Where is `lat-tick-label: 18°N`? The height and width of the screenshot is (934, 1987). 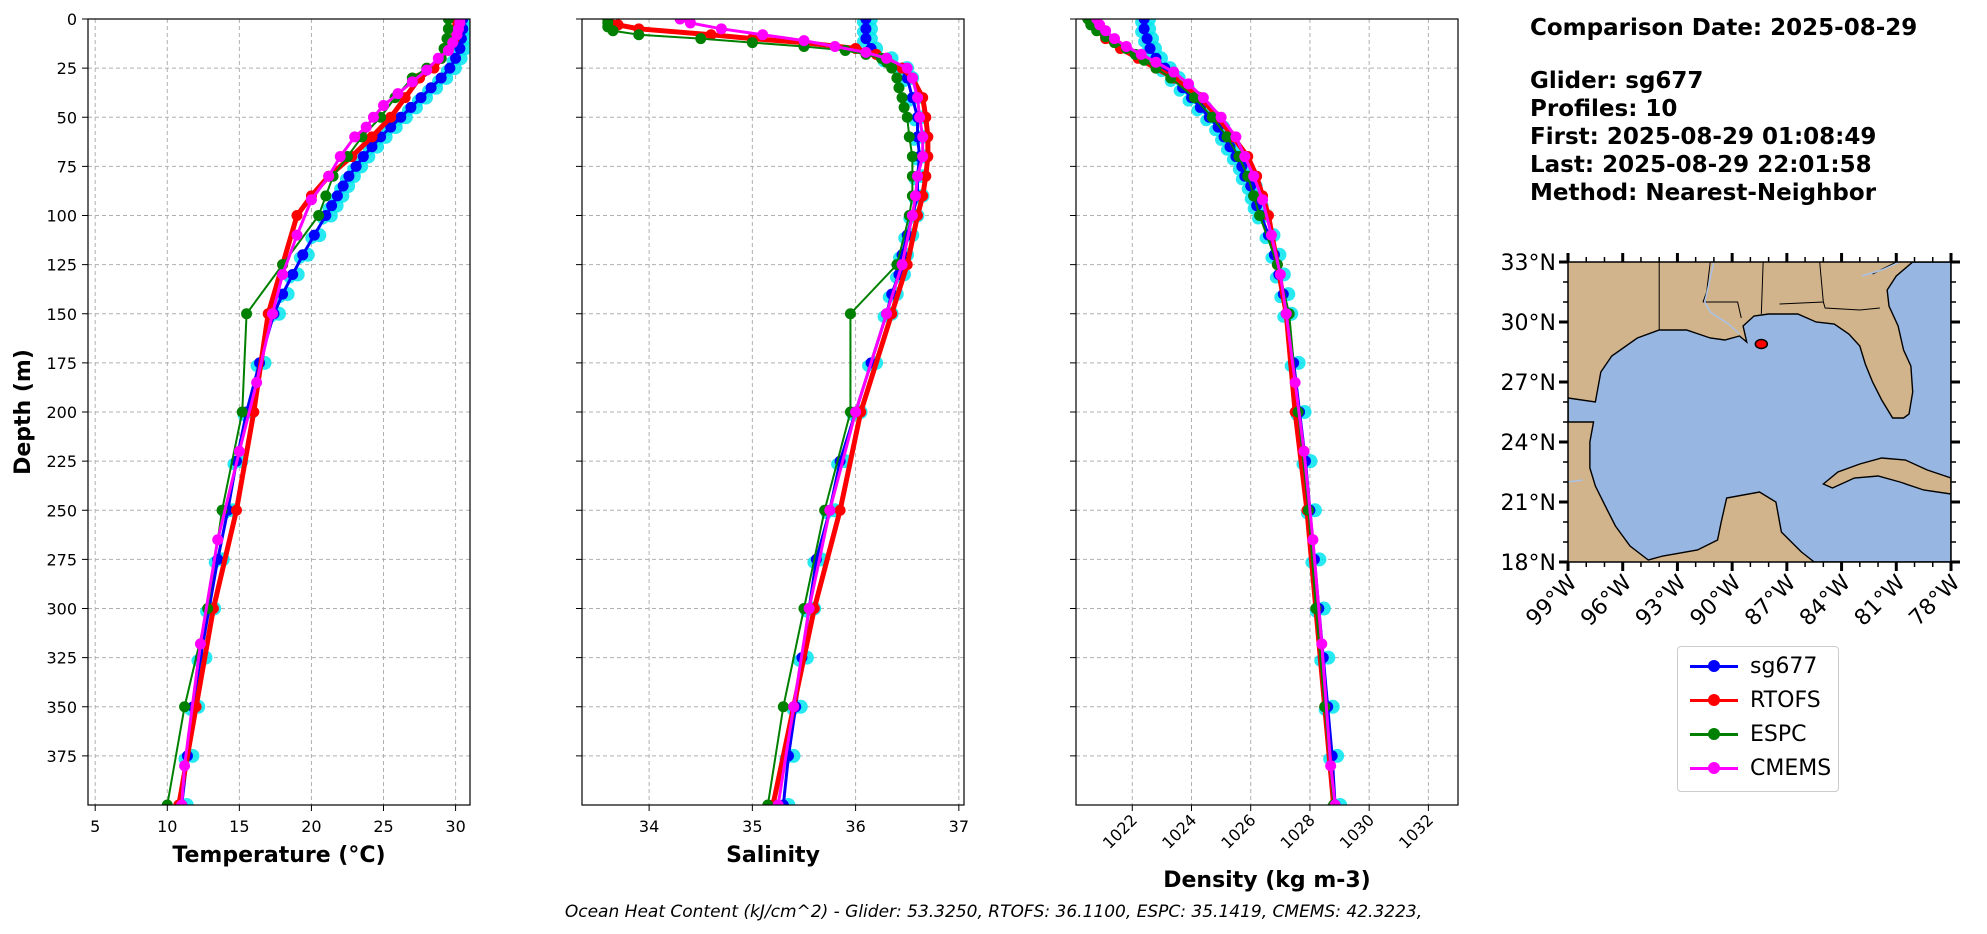 lat-tick-label: 18°N is located at coordinates (1528, 563).